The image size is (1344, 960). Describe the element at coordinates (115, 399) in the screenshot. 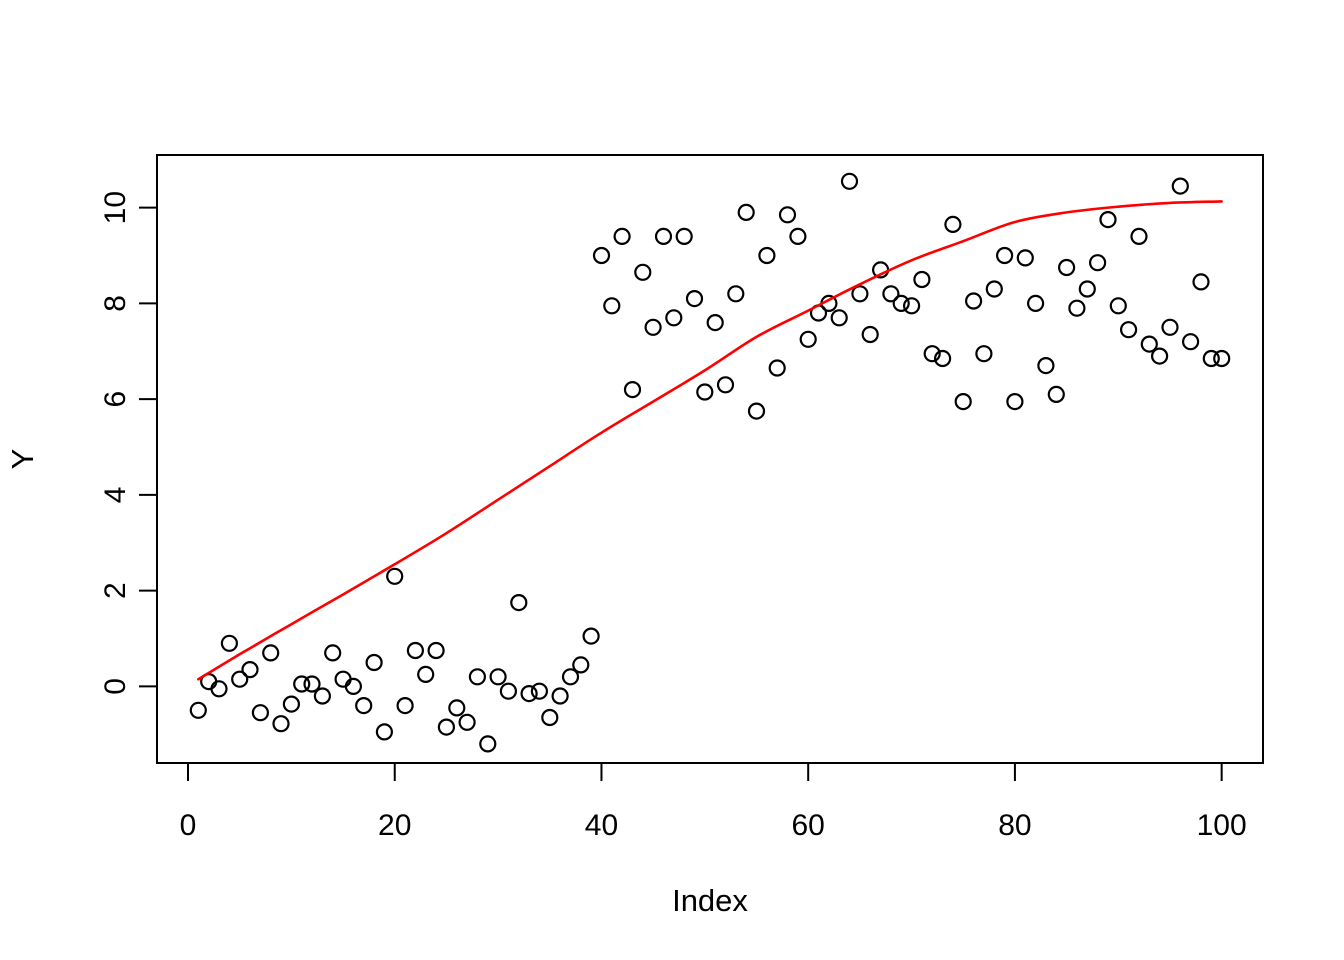

I see `y-tick-label: 6` at that location.